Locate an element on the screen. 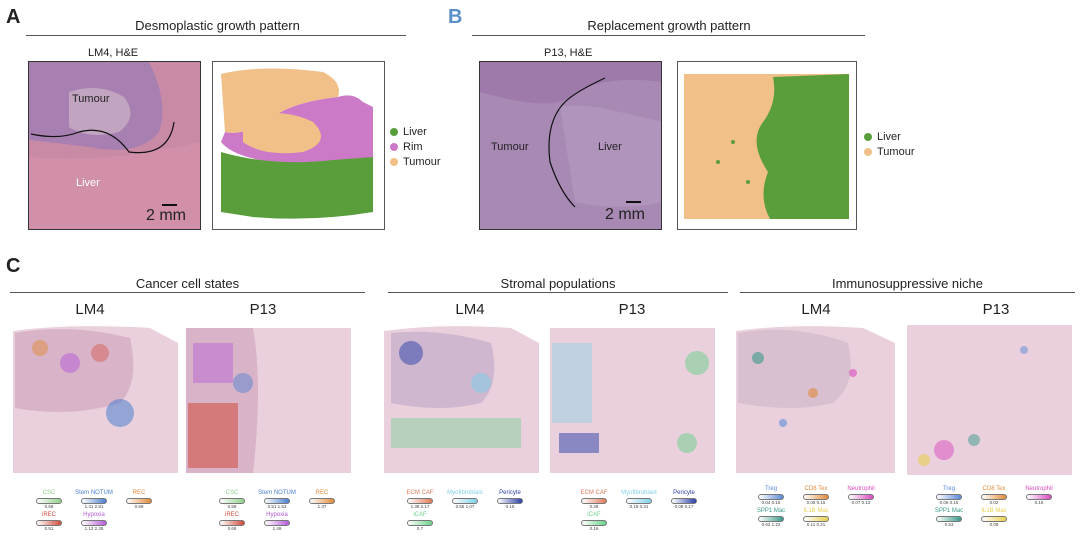  colour-key-range: 0.69 is located at coordinates (139, 506).